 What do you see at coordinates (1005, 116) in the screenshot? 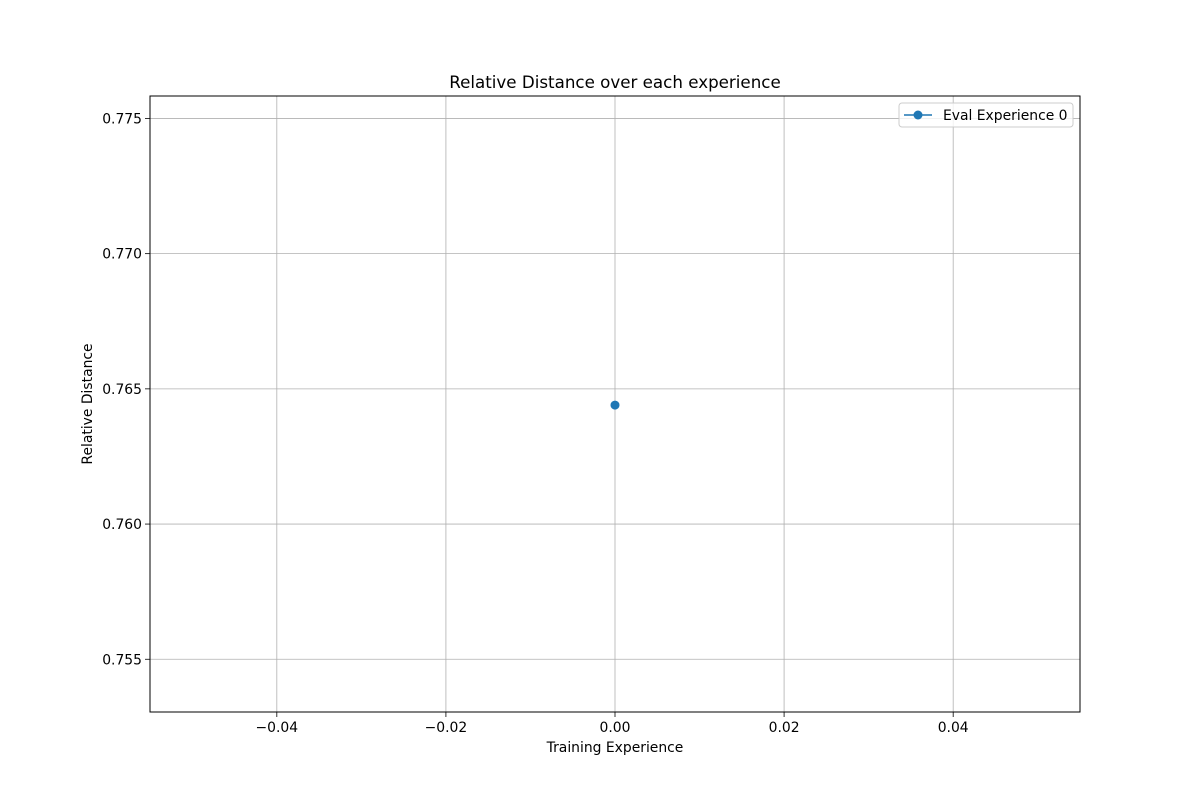
I see `legend-entry-label: Eval Experience 0` at bounding box center [1005, 116].